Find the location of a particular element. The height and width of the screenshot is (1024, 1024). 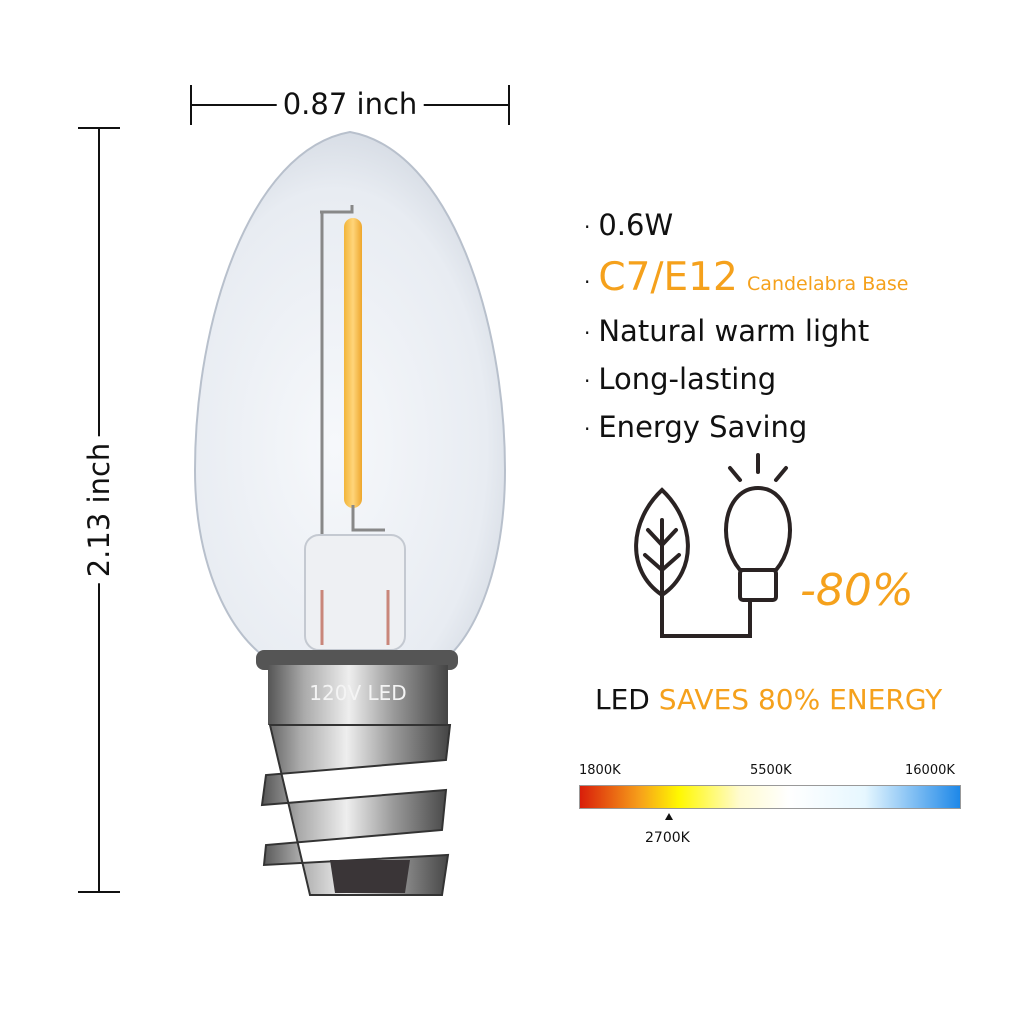

width-dimension: 0.87 inch is located at coordinates (350, 105).